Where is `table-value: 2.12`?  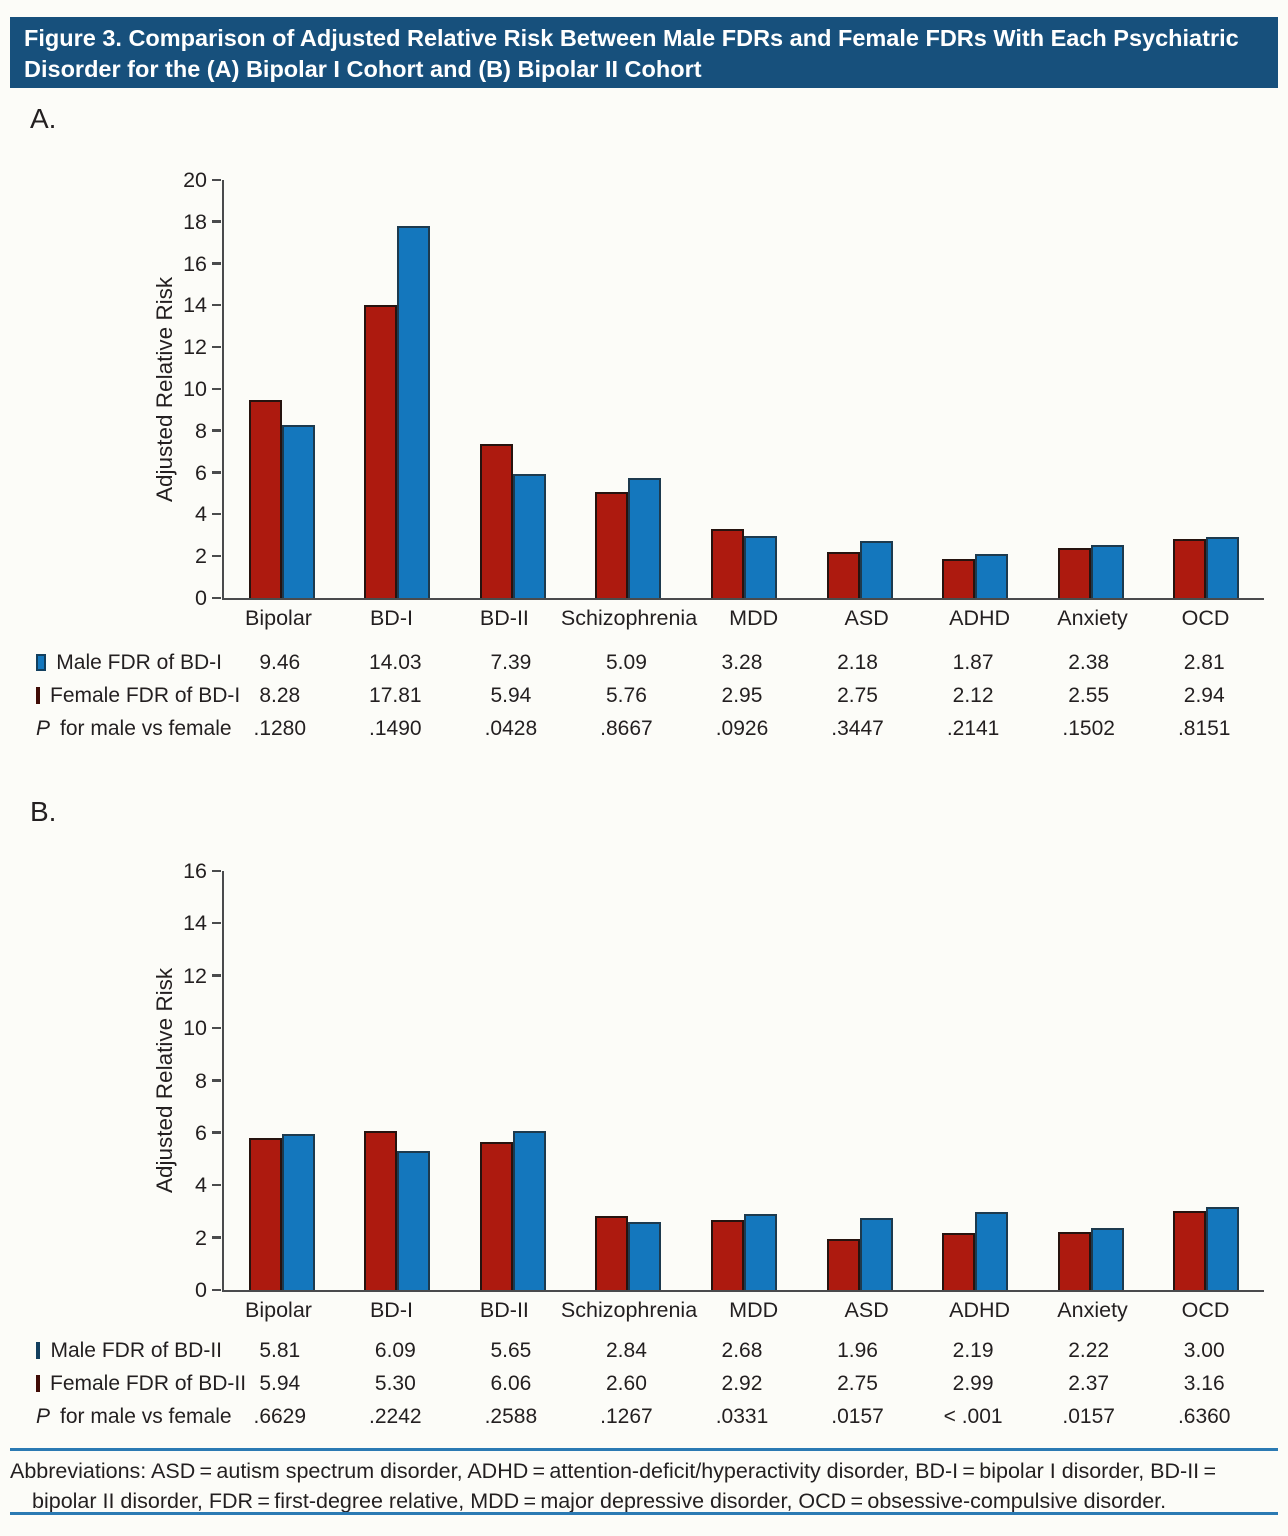 table-value: 2.12 is located at coordinates (973, 695).